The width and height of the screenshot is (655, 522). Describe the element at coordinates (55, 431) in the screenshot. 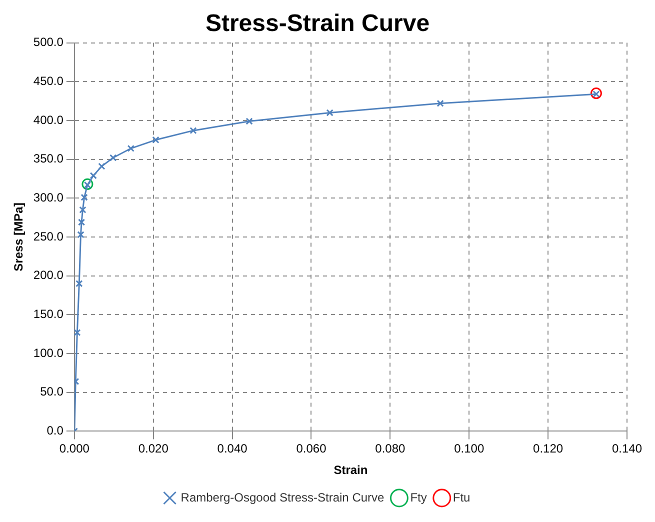

I see `y-tick-label: 0.0` at that location.